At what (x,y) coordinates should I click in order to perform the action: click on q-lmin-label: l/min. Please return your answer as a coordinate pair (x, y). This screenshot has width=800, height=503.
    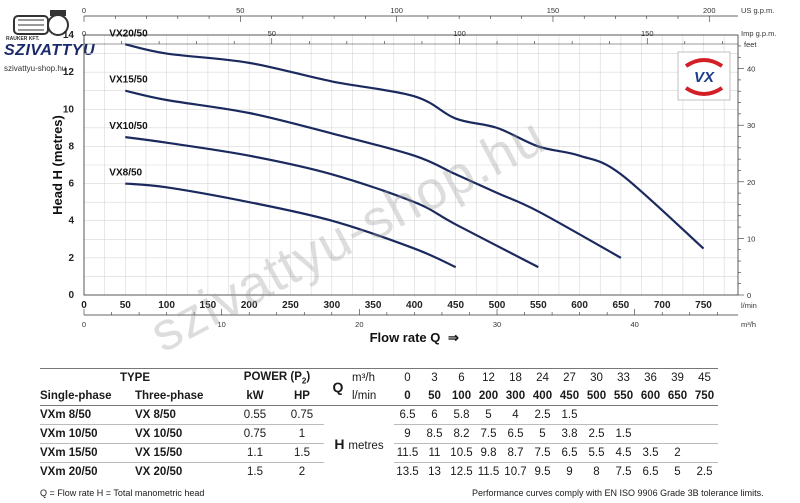
    Looking at the image, I should click on (364, 396).